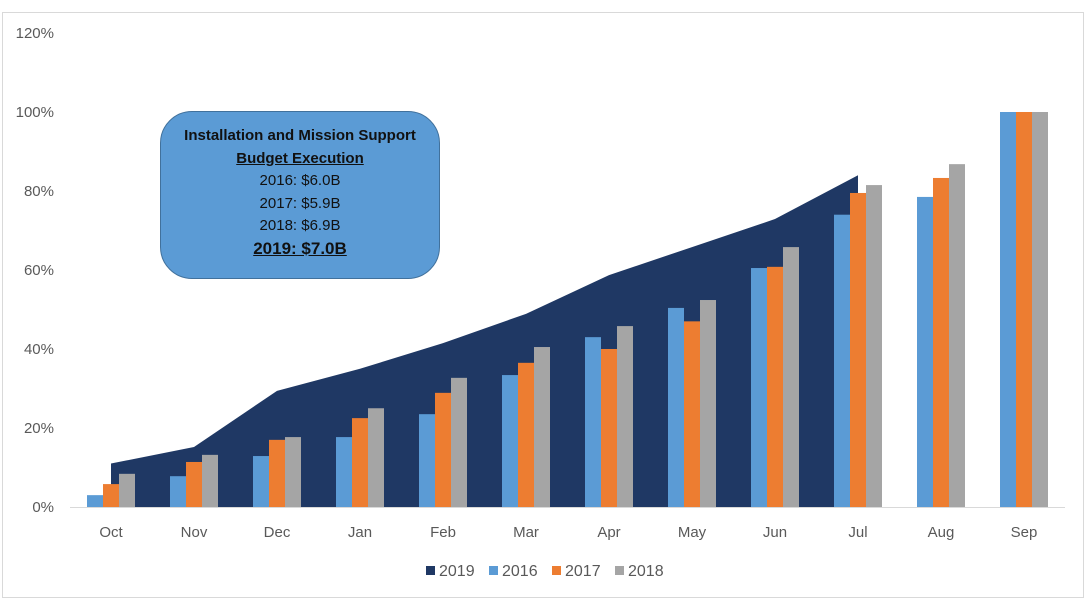  I want to click on y-tick-label: 120%, so click(35, 33).